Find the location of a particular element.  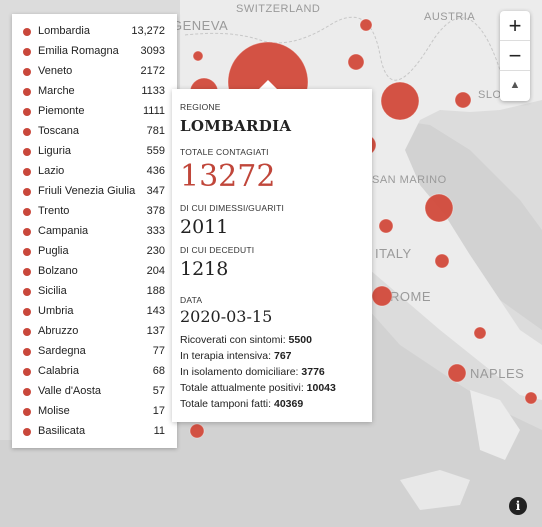

popup-ricoverati: Ricoverati con sintomi: 5500 is located at coordinates (246, 340).